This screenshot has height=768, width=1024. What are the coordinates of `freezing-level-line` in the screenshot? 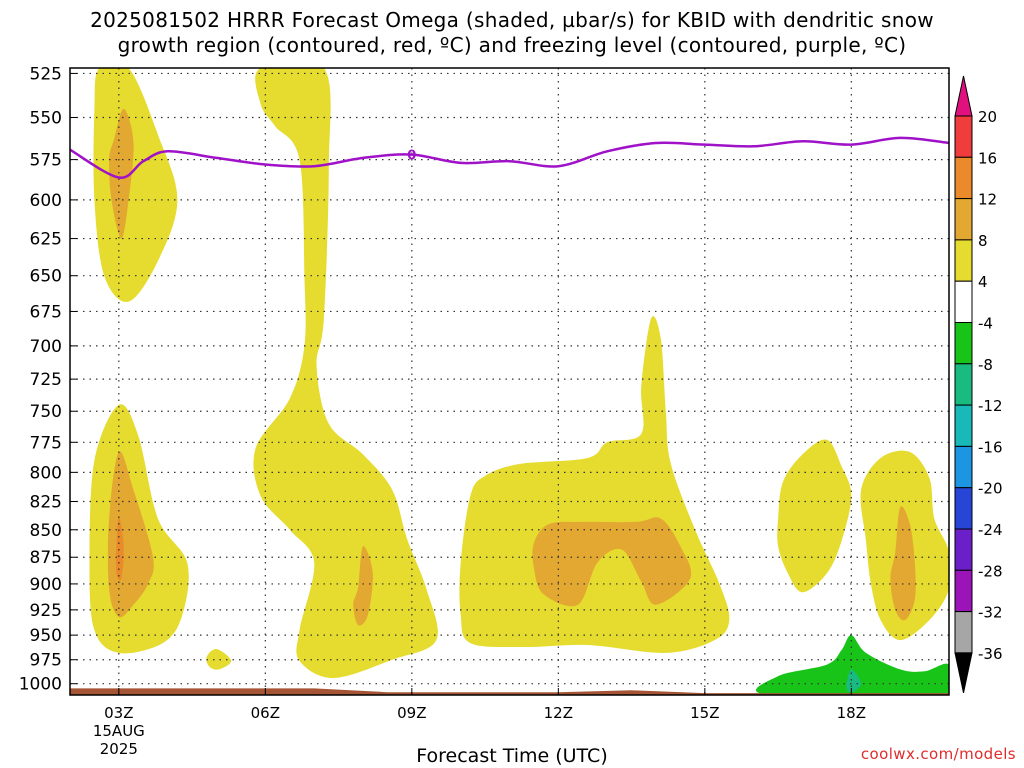 It's located at (509, 157).